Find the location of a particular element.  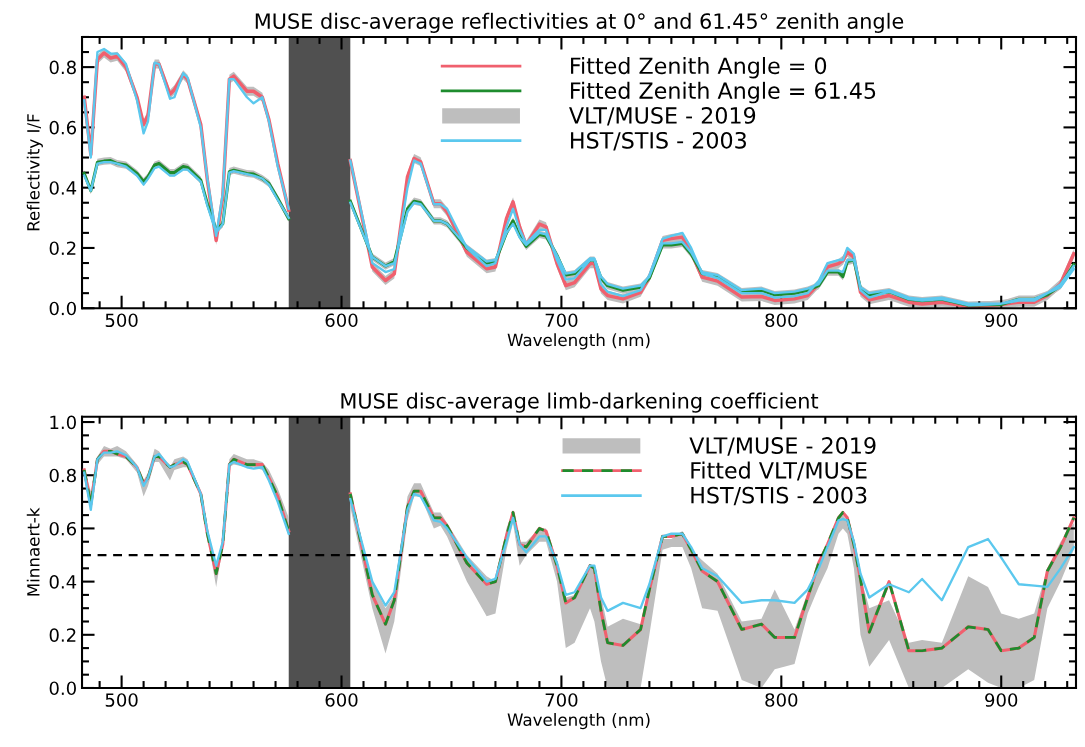

chart-title: MUSE disc-average reflectivities at 0° and 61.45° zenith angle is located at coordinates (579, 22).